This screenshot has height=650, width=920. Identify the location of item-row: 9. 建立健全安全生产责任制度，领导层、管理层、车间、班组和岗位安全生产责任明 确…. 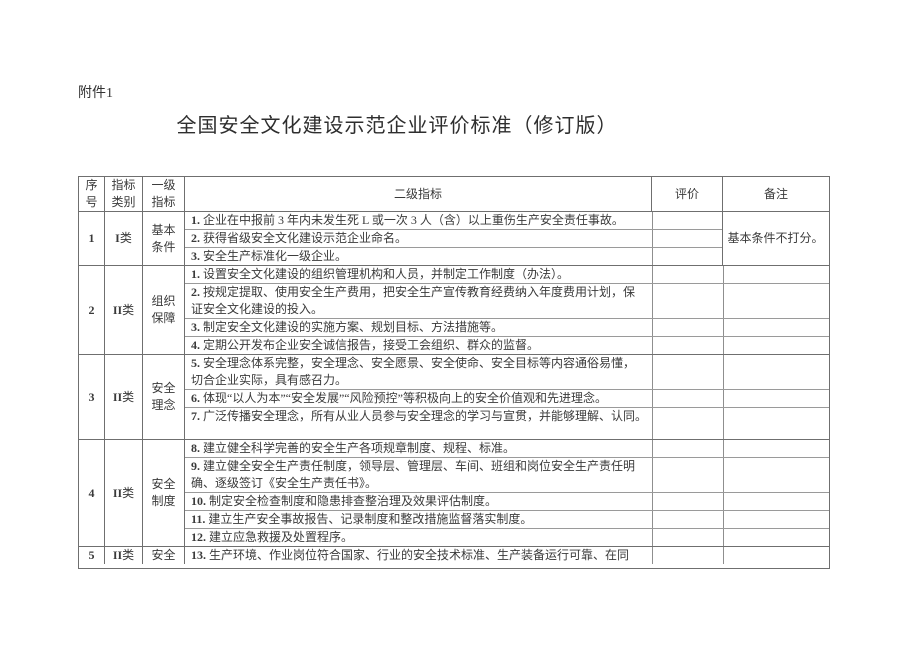
(507, 474).